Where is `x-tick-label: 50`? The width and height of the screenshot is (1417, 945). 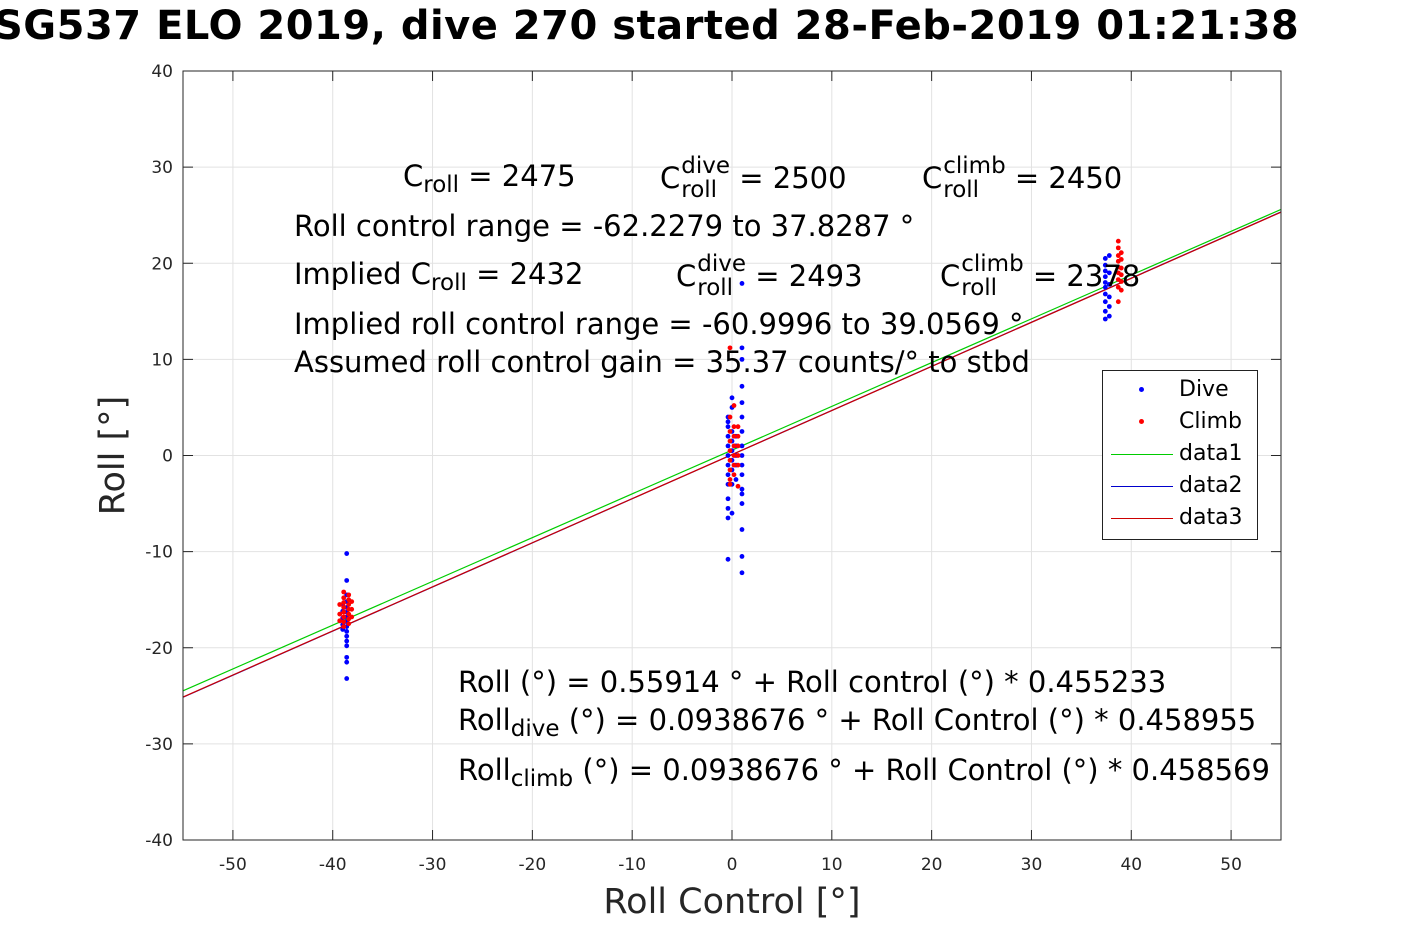 x-tick-label: 50 is located at coordinates (1231, 865).